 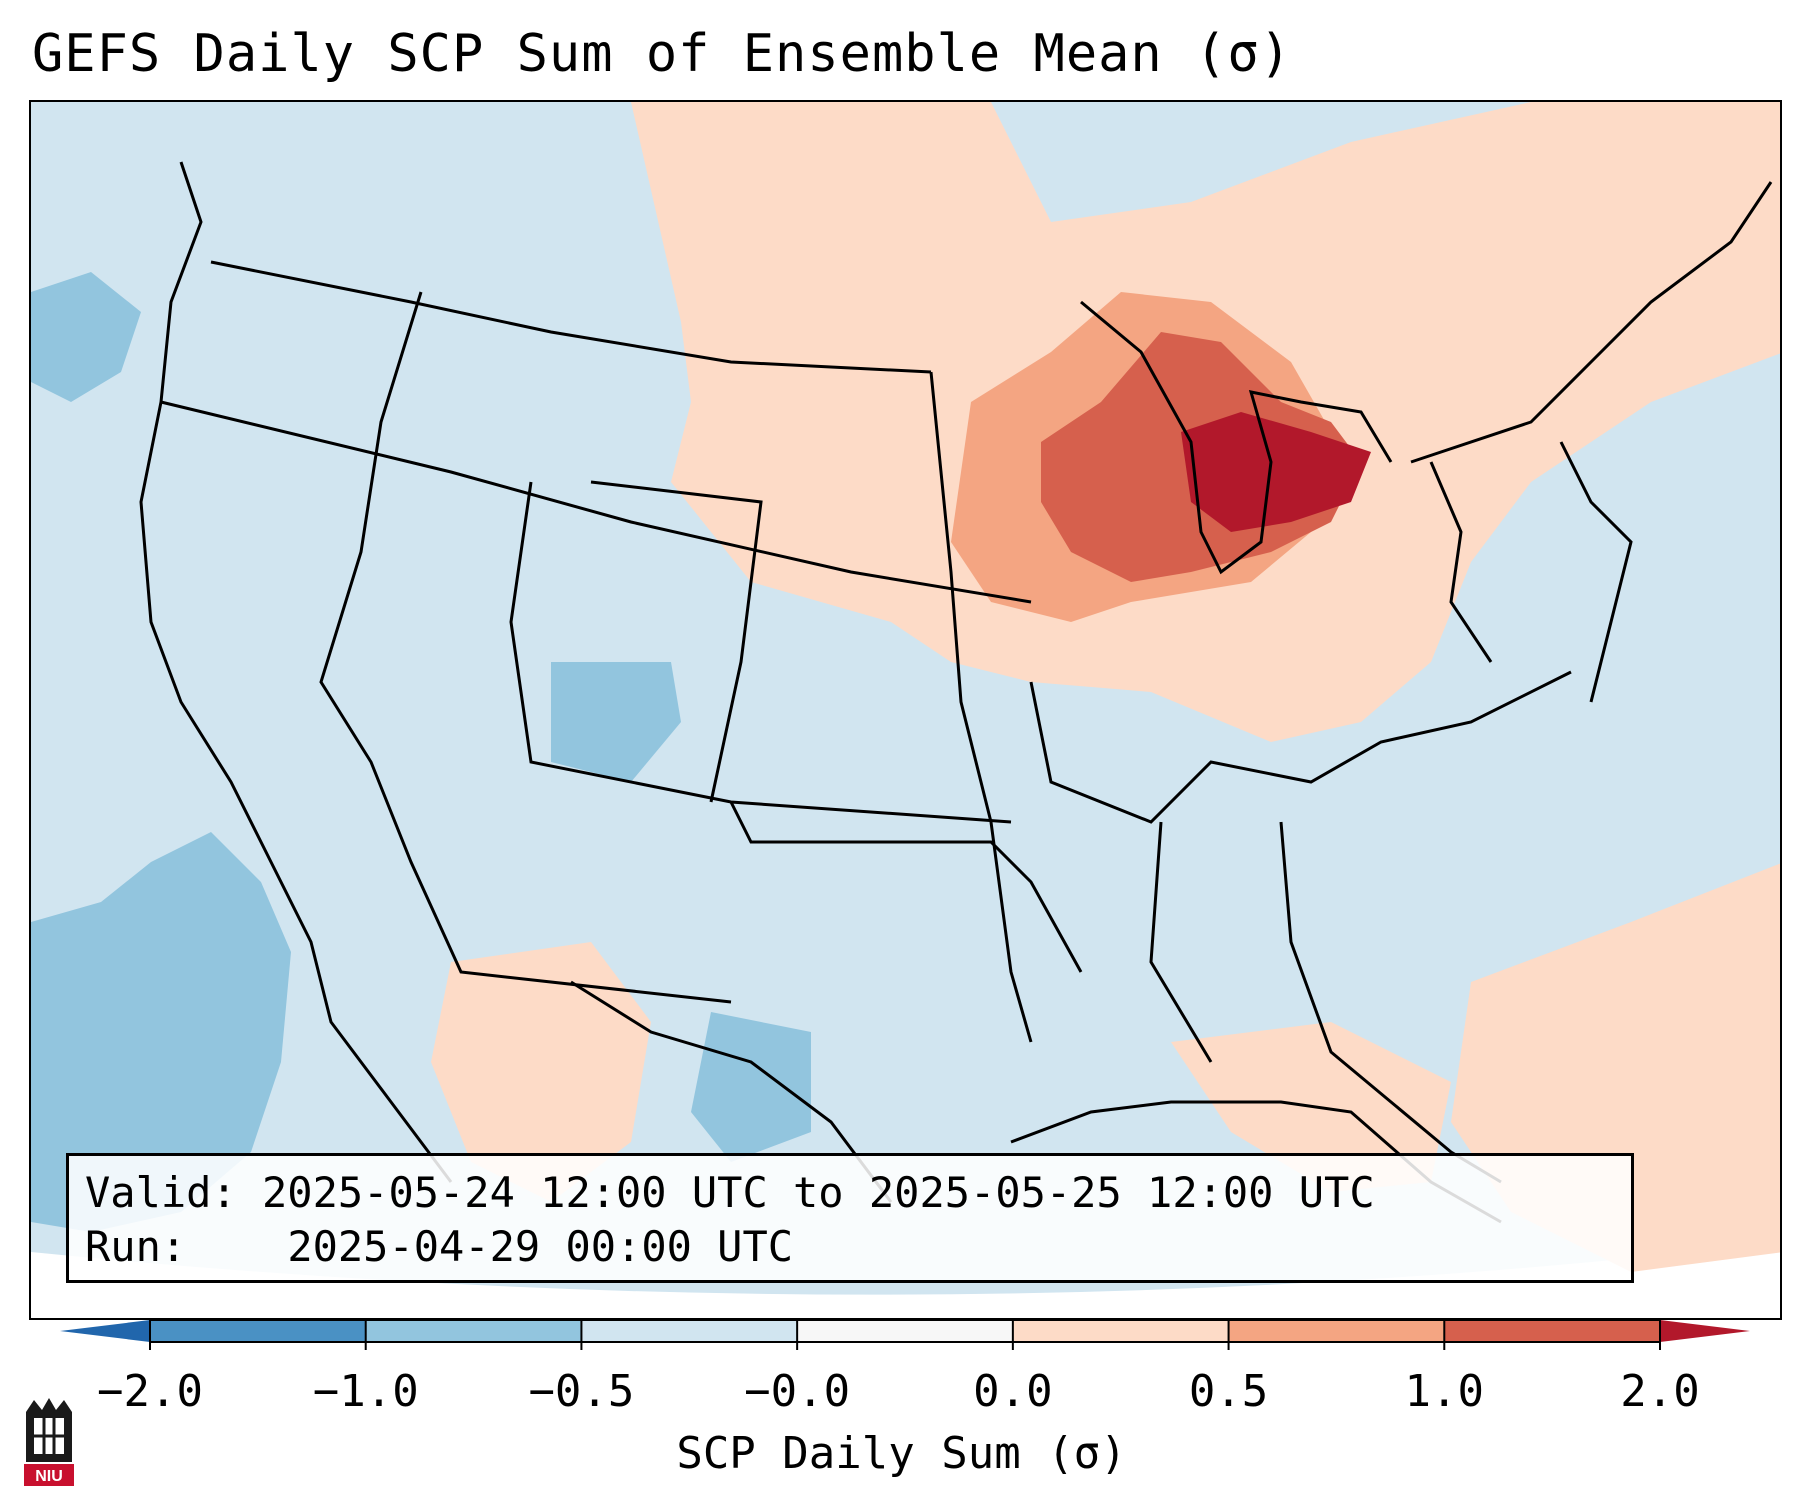 What do you see at coordinates (901, 1453) in the screenshot?
I see `colorbar-label: SCP Daily Sum (σ)` at bounding box center [901, 1453].